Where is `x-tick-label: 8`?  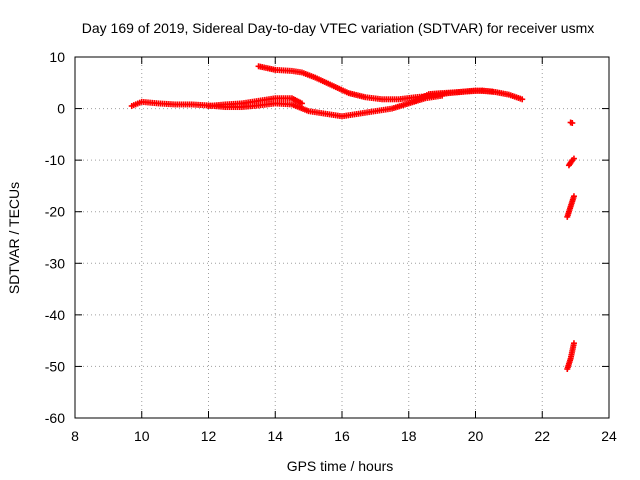 x-tick-label: 8 is located at coordinates (75, 436).